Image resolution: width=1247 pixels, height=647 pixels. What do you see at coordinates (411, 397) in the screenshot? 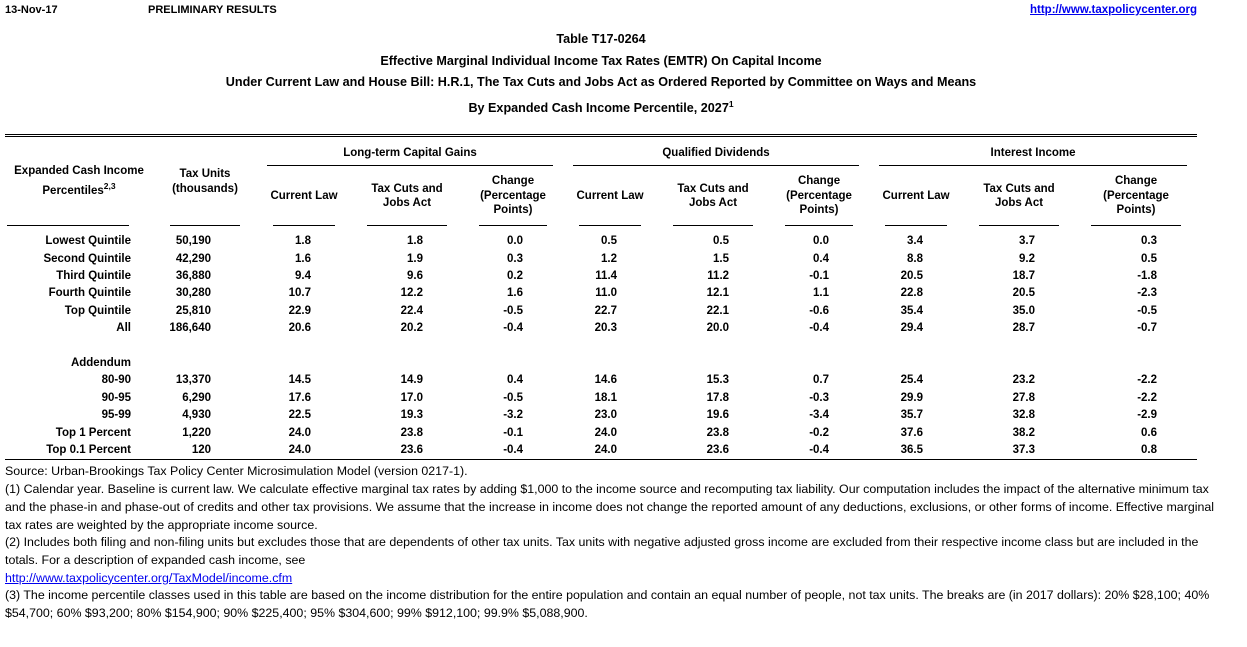
I see `rate-value: 17.0` at bounding box center [411, 397].